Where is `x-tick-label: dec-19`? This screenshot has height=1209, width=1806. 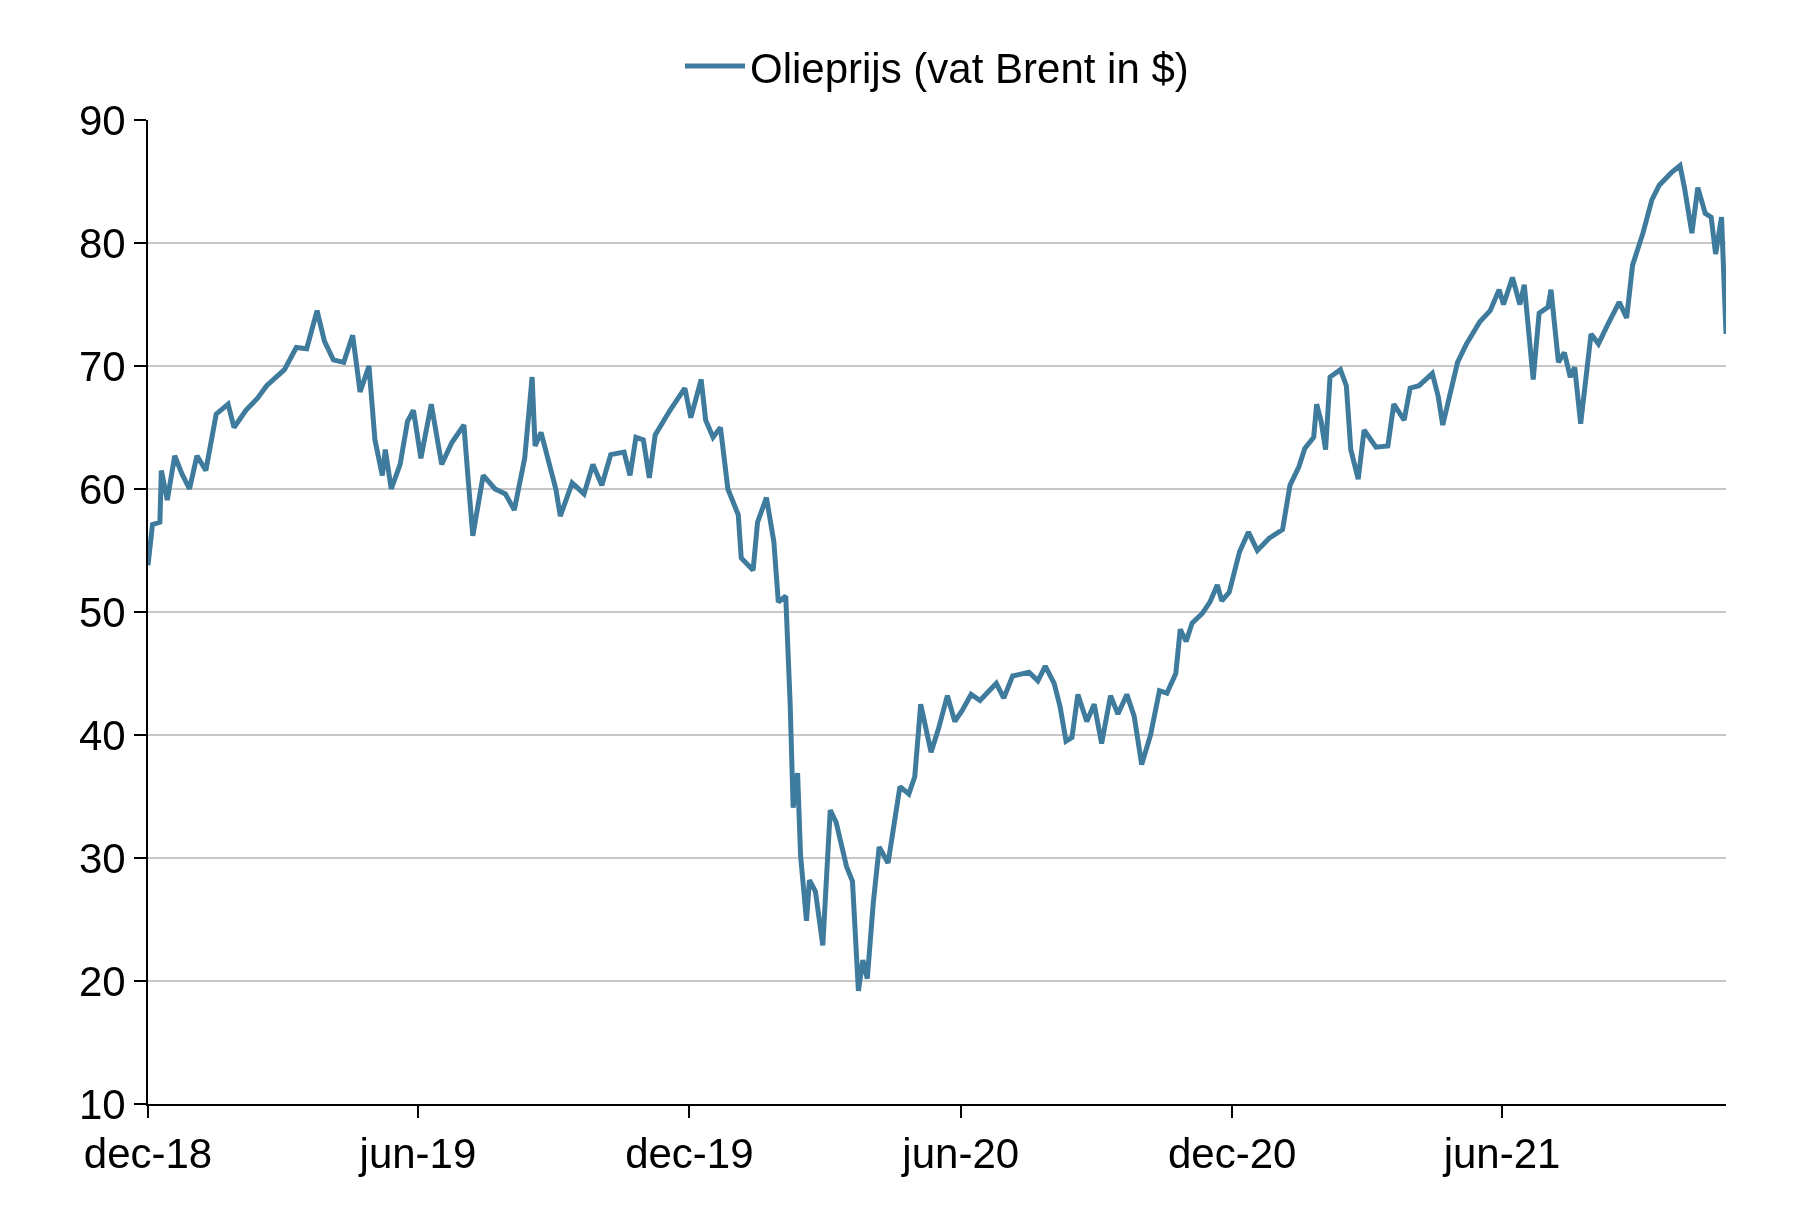 x-tick-label: dec-19 is located at coordinates (689, 1154).